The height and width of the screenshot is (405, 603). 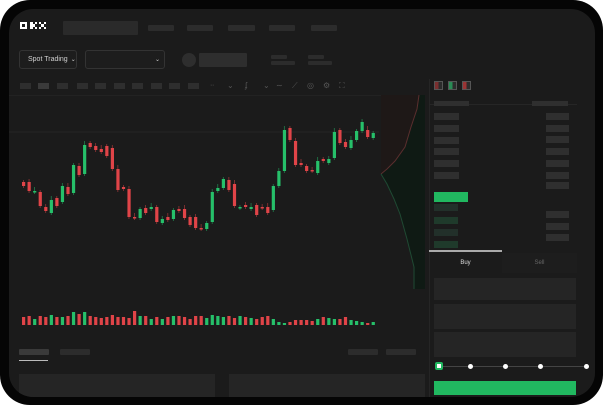 What do you see at coordinates (400, 134) in the screenshot?
I see `depth-asks-area` at bounding box center [400, 134].